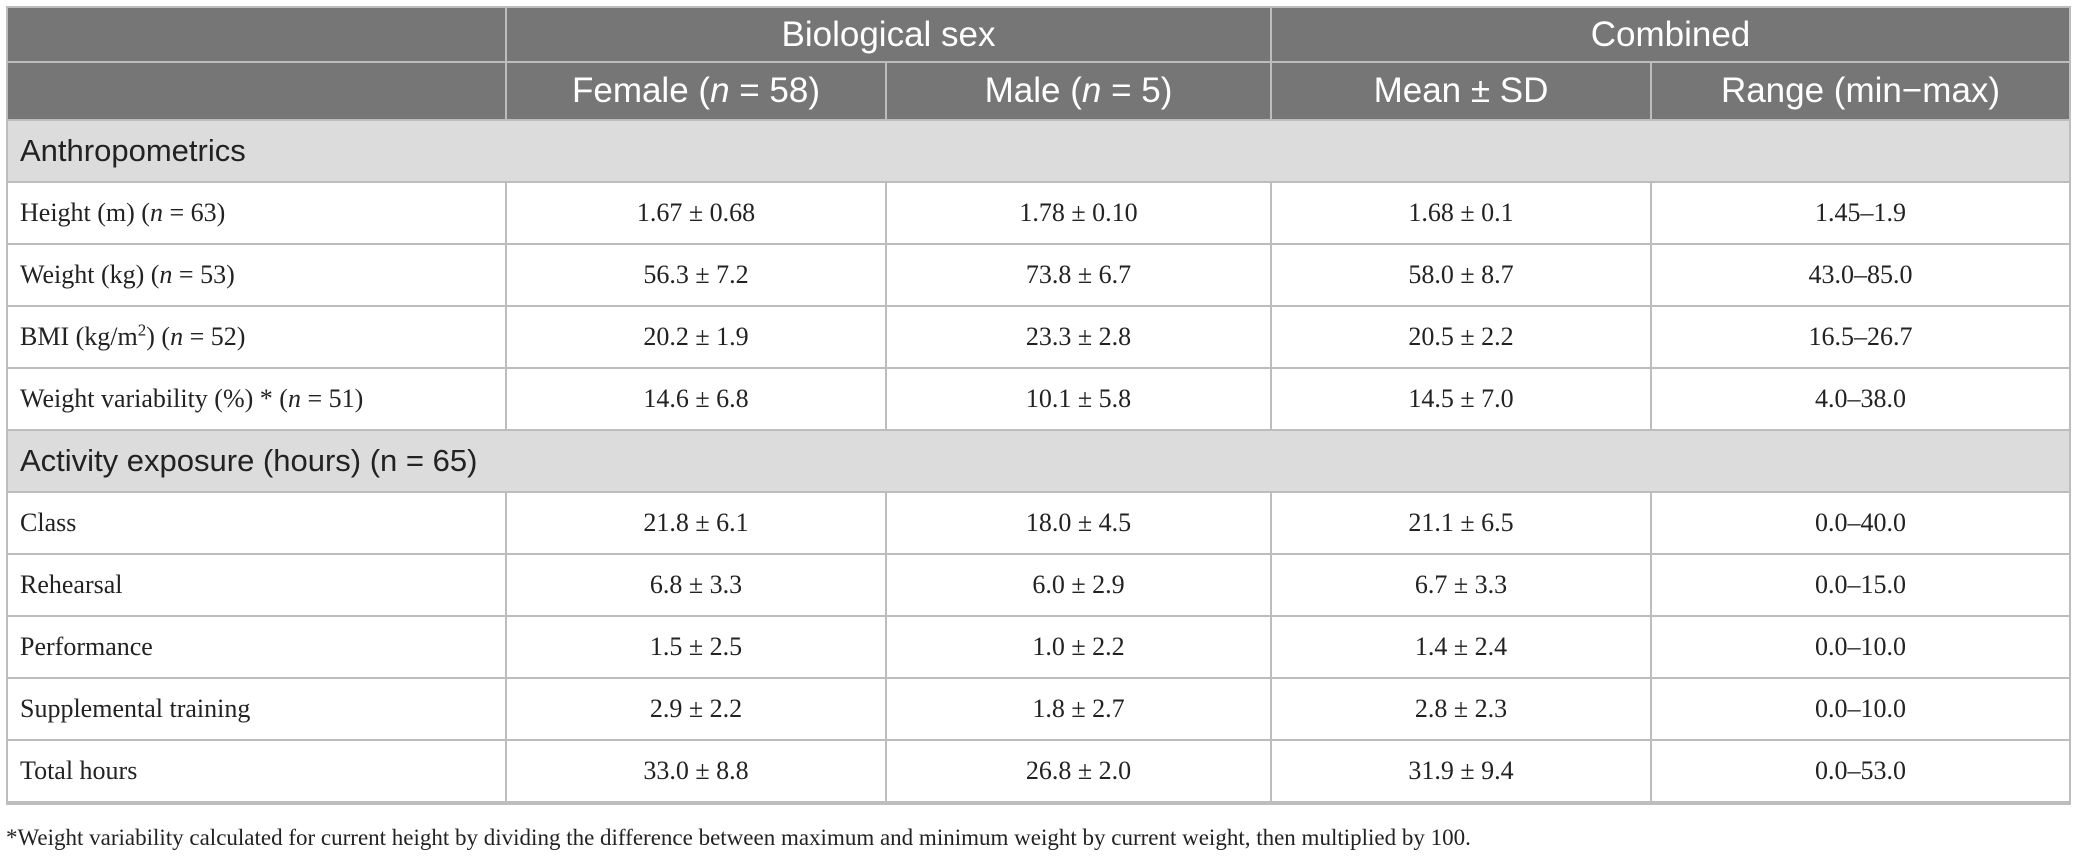 This screenshot has width=2075, height=861. What do you see at coordinates (1860, 275) in the screenshot?
I see `cell-range: 43.0–85.0` at bounding box center [1860, 275].